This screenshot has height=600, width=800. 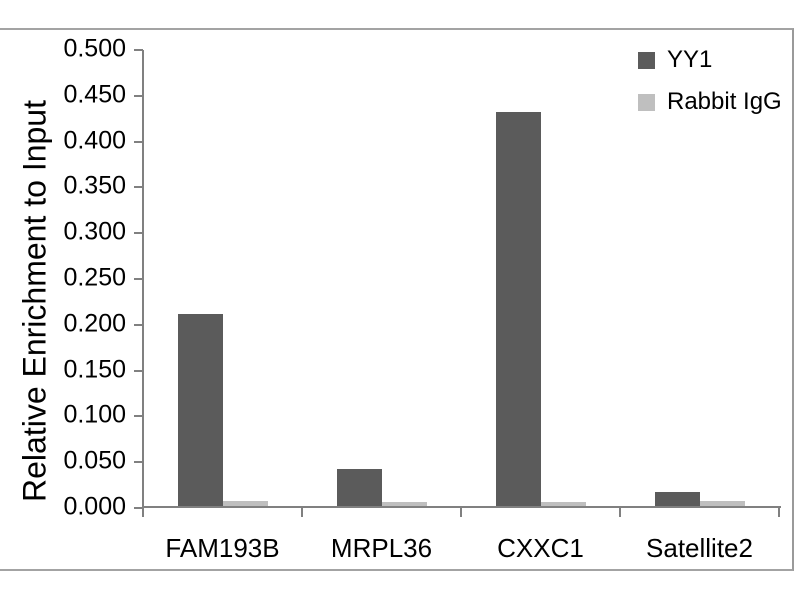 What do you see at coordinates (381, 548) in the screenshot?
I see `x-category-label: MRPL36` at bounding box center [381, 548].